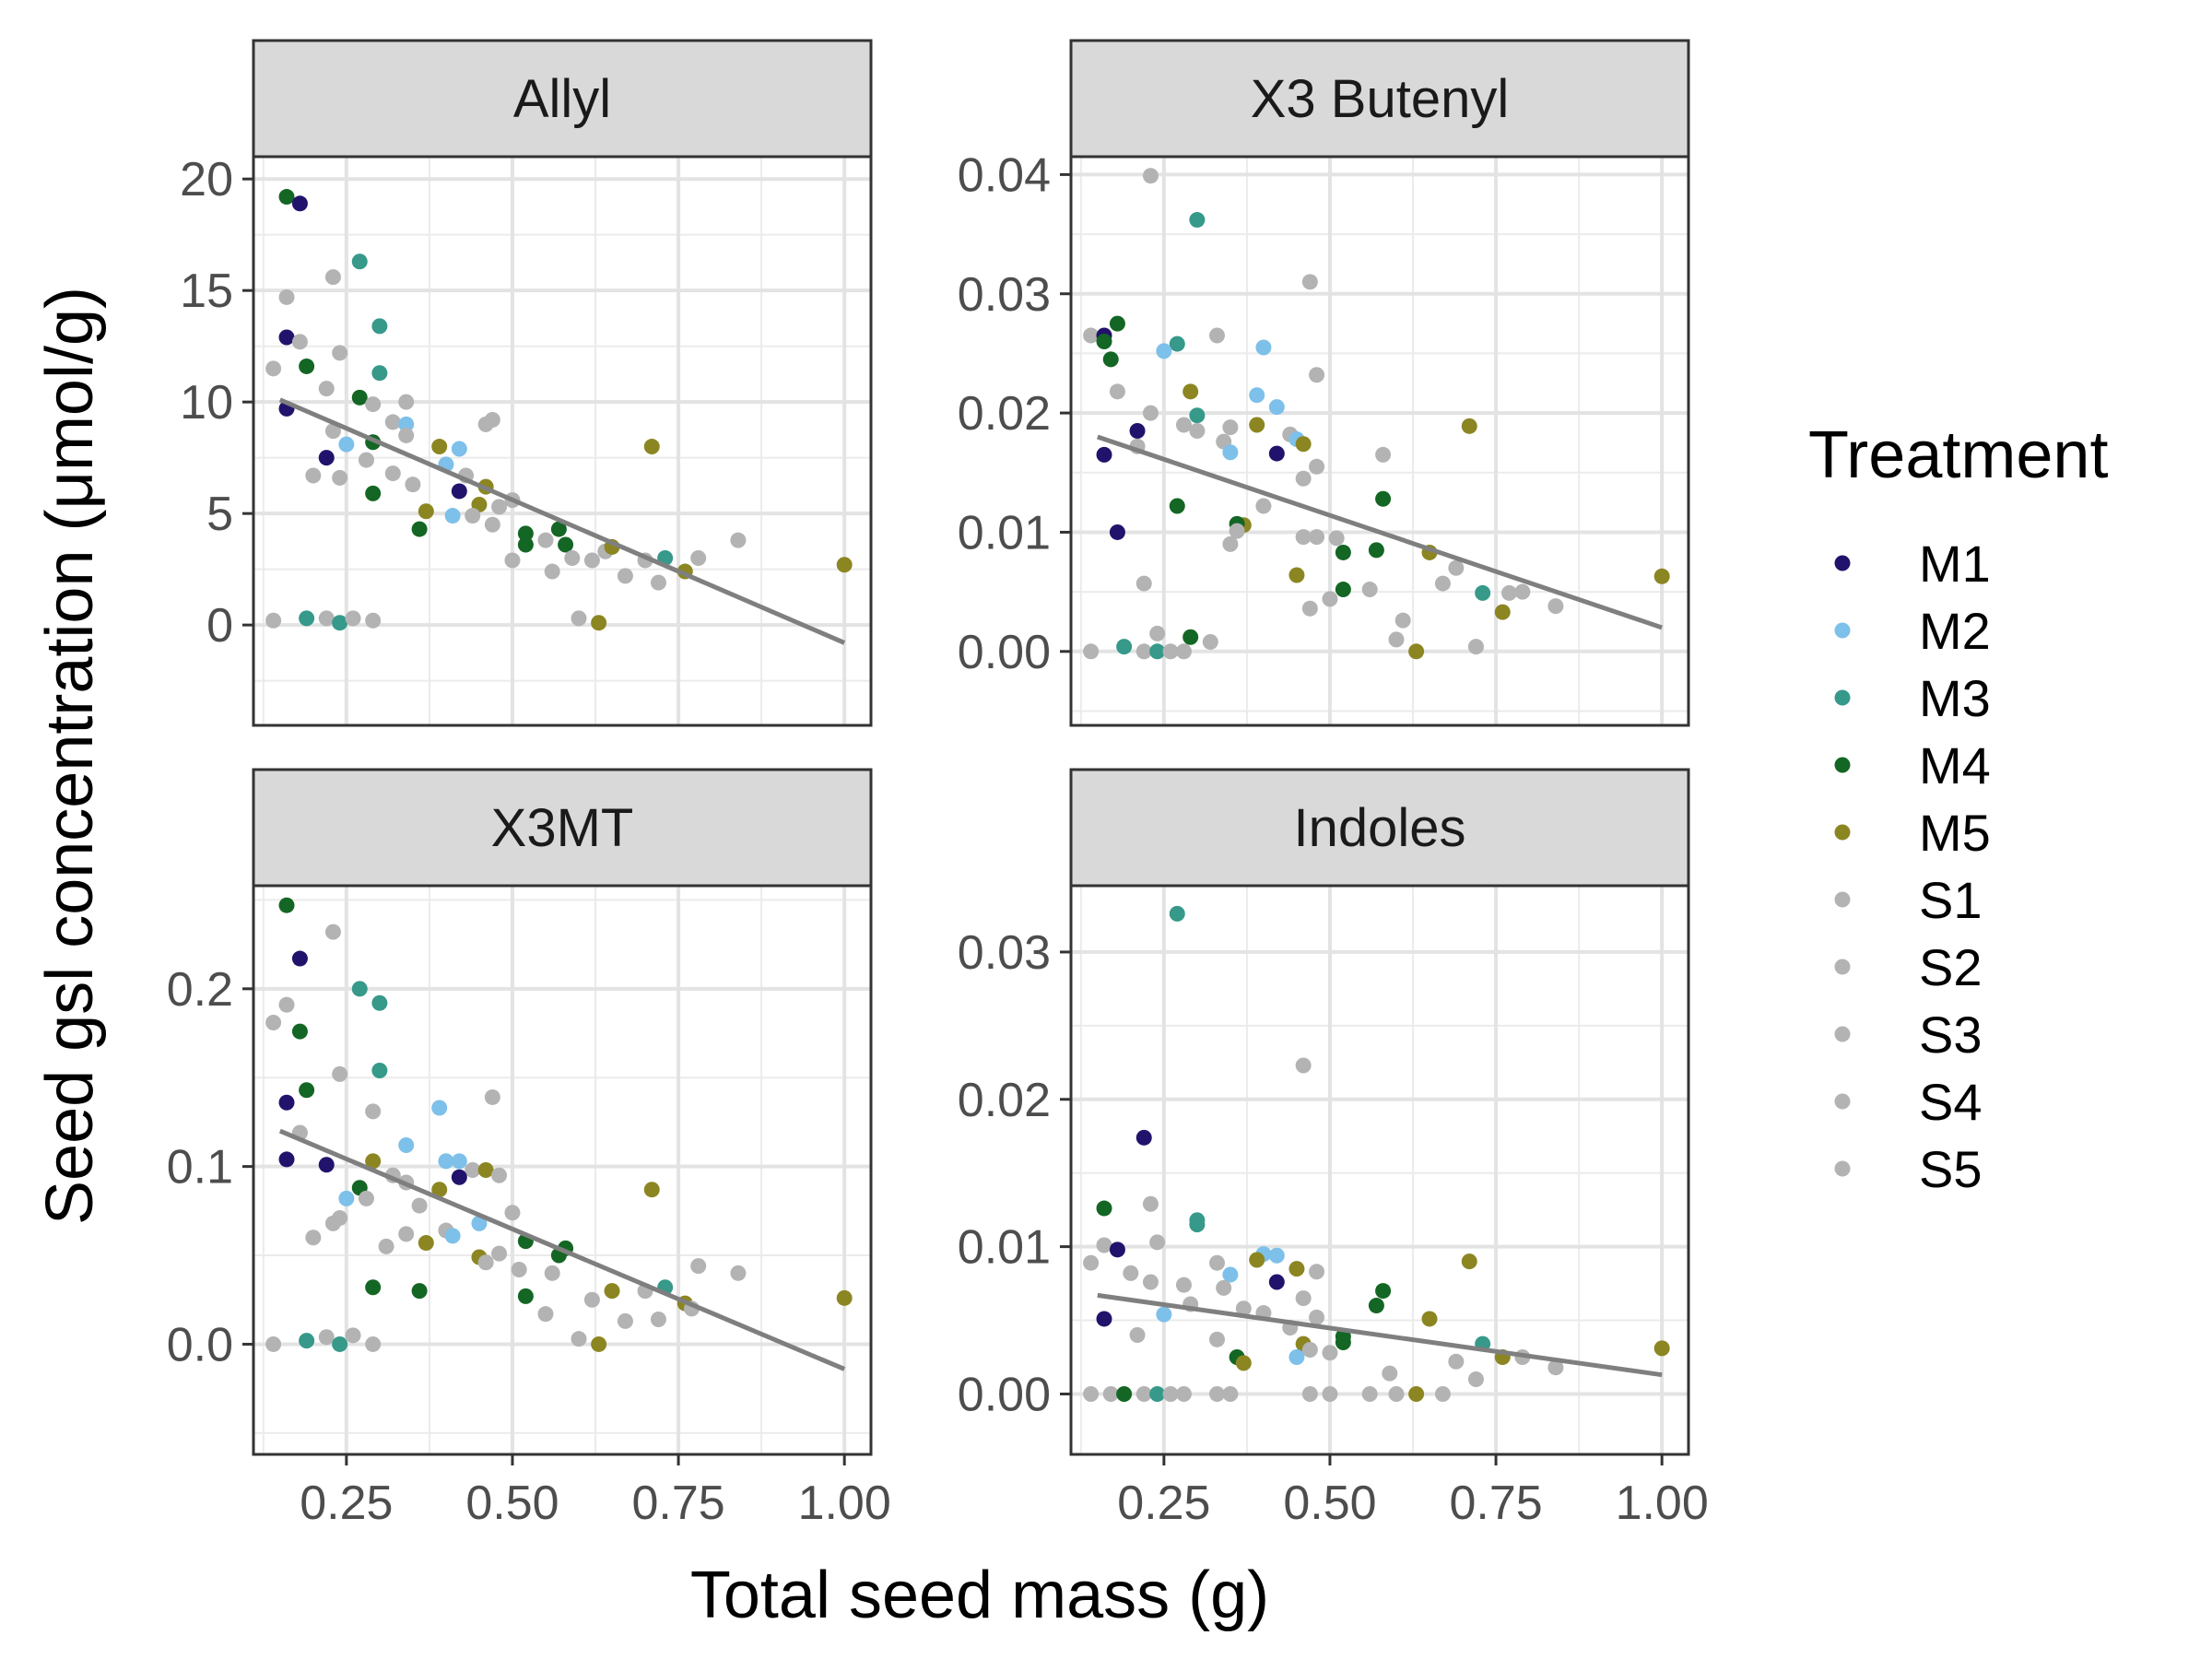 This screenshot has width=2212, height=1659. What do you see at coordinates (1912, 833) in the screenshot?
I see `legend-item: M5` at bounding box center [1912, 833].